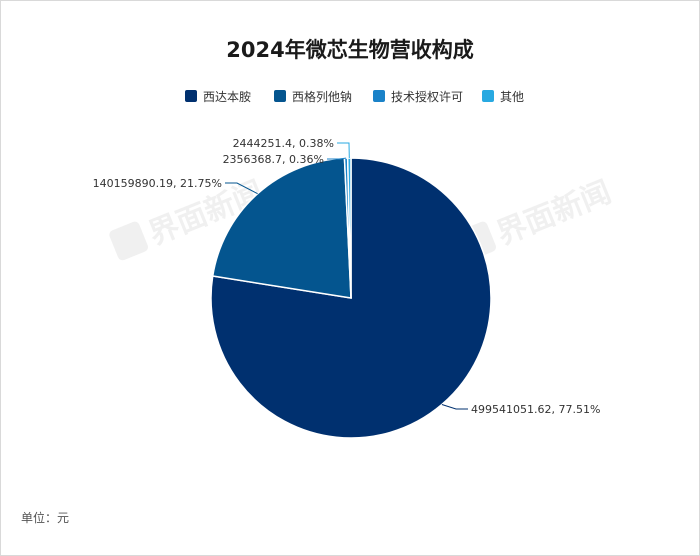 Image resolution: width=700 pixels, height=556 pixels. Describe the element at coordinates (273, 159) in the screenshot. I see `slice-label-3: 2356368.7, 0.36%` at that location.